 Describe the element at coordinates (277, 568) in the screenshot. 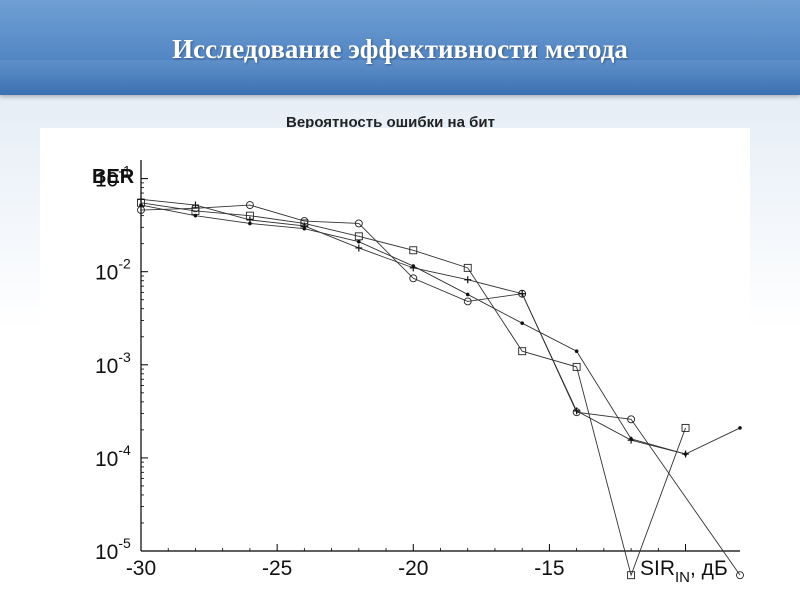

I see `x-tick-label: -25` at that location.